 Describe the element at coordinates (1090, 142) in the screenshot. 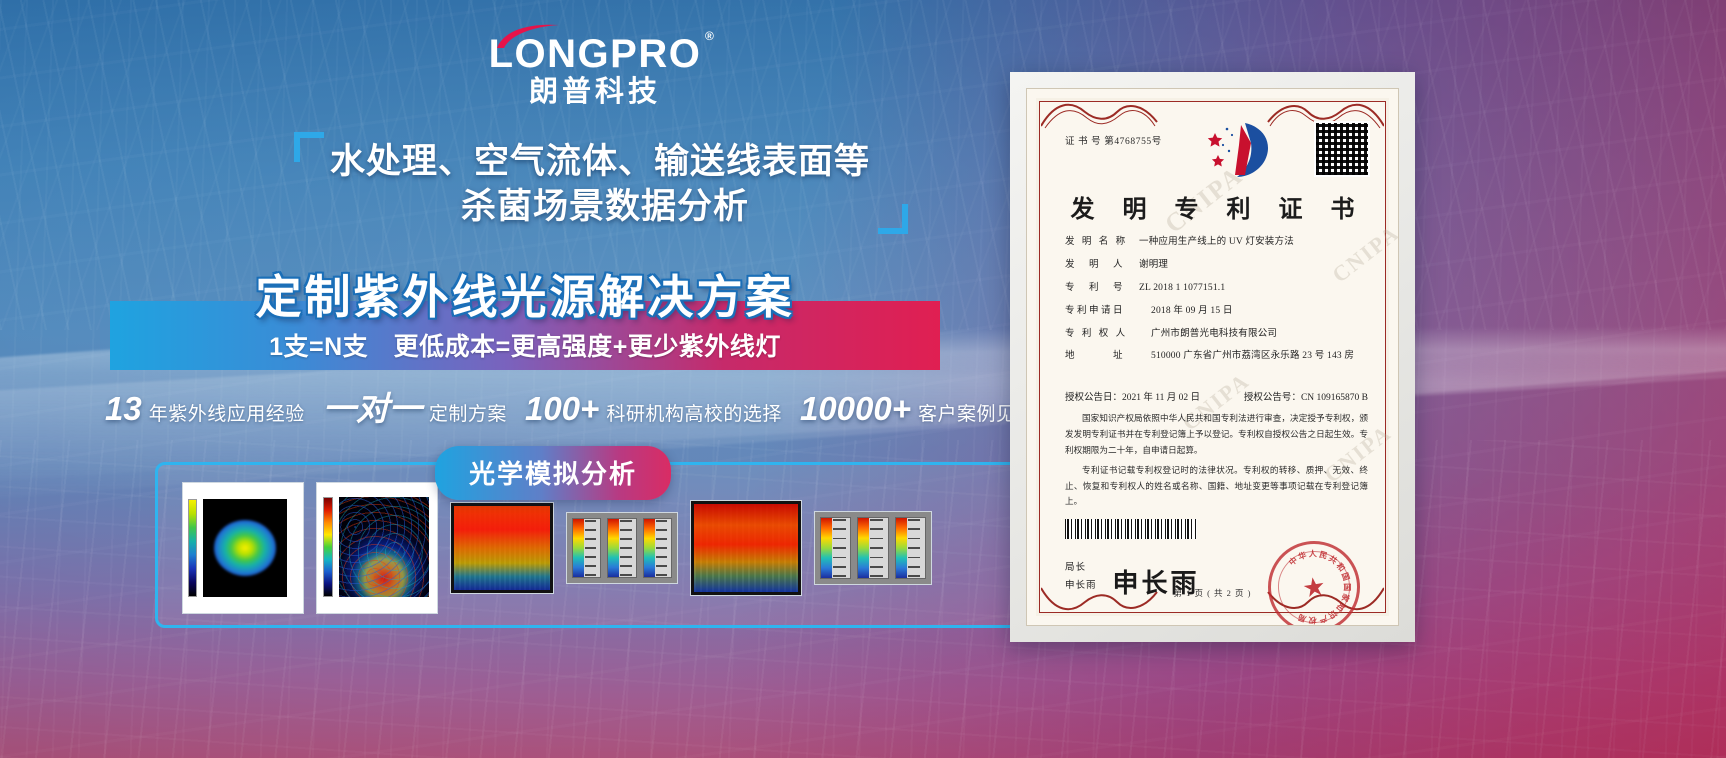

I see `certificate-number-label: 证 书 号 第` at that location.